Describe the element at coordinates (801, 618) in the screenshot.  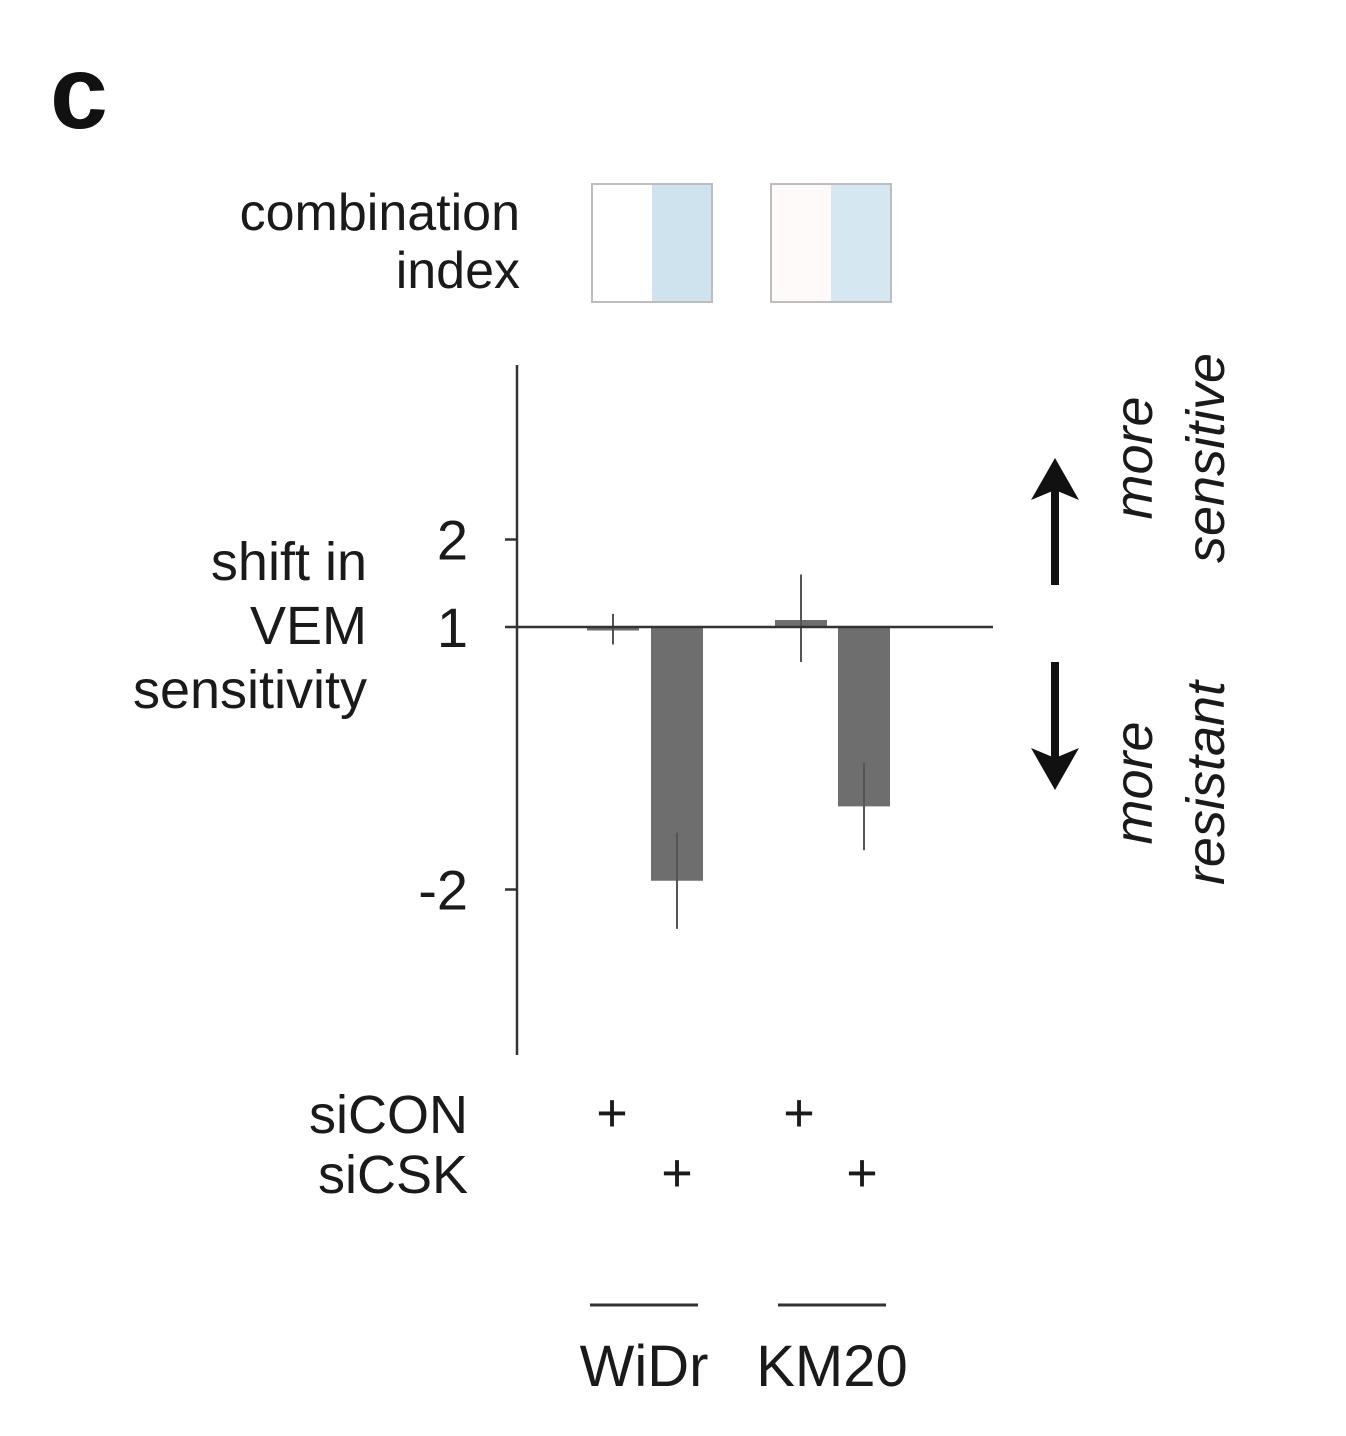
I see `bar-km20-sicon` at that location.